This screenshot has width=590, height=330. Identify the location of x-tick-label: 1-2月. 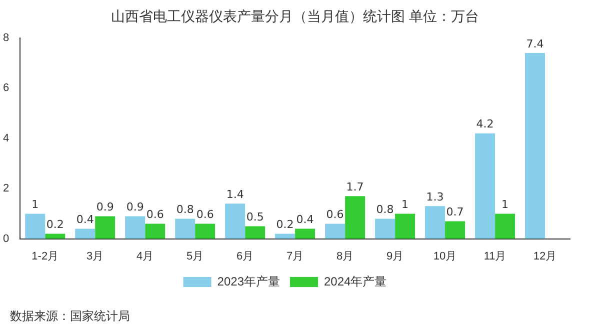
(45, 256).